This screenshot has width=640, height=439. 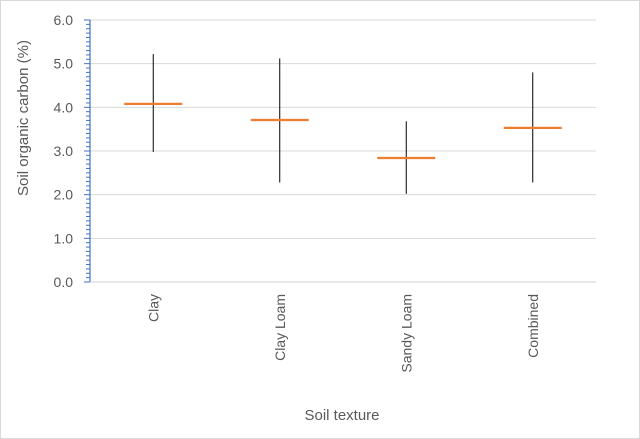 I want to click on y-tick-label: 5.0, so click(x=64, y=64).